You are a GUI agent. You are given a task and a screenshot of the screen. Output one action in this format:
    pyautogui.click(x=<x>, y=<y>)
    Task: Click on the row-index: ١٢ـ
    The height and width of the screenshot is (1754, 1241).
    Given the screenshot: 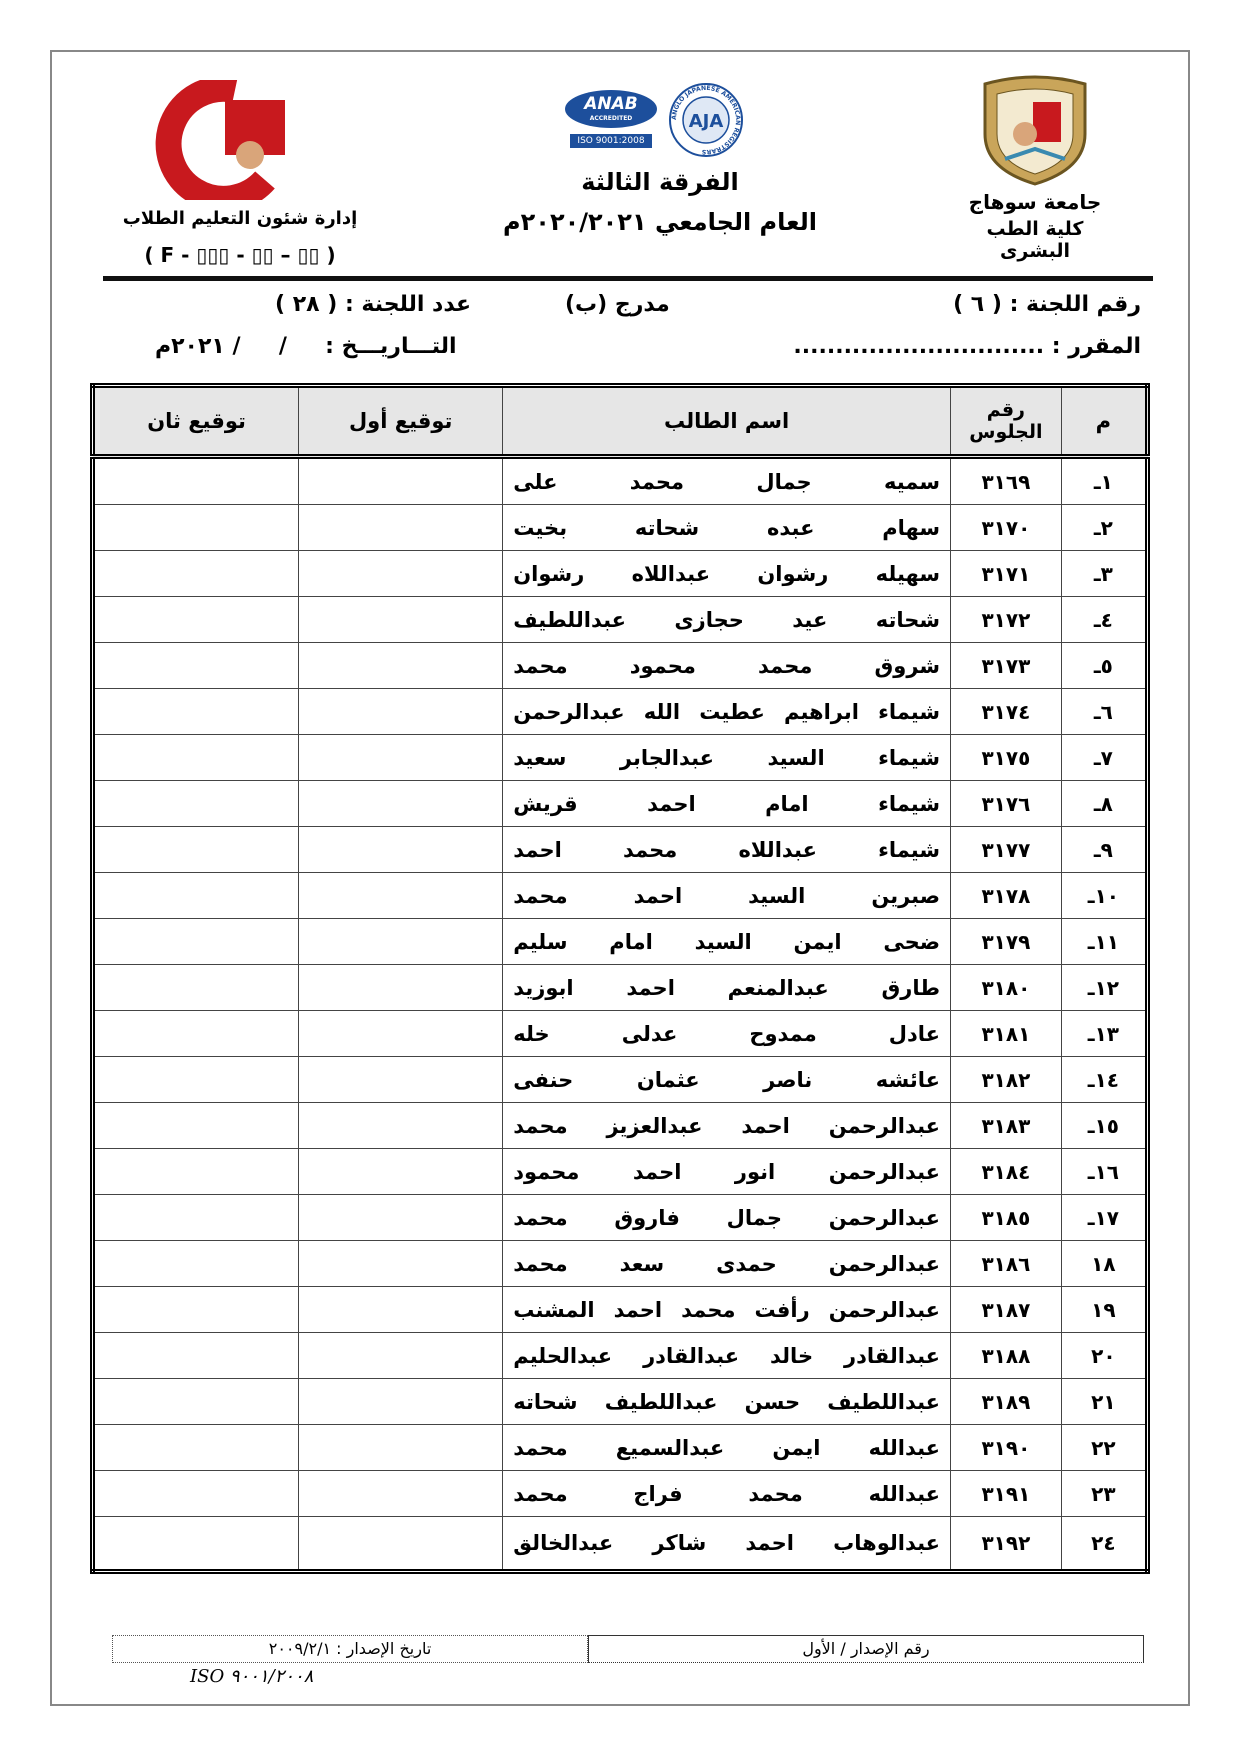 What is the action you would take?
    pyautogui.click(x=1104, y=987)
    